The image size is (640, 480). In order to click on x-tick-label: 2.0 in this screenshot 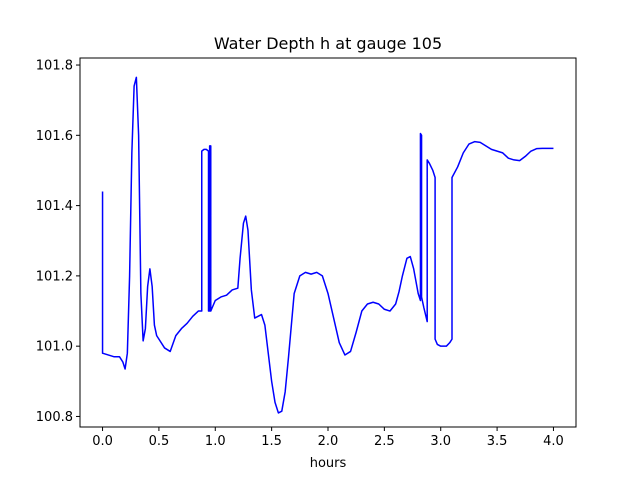, I will do `click(328, 441)`.